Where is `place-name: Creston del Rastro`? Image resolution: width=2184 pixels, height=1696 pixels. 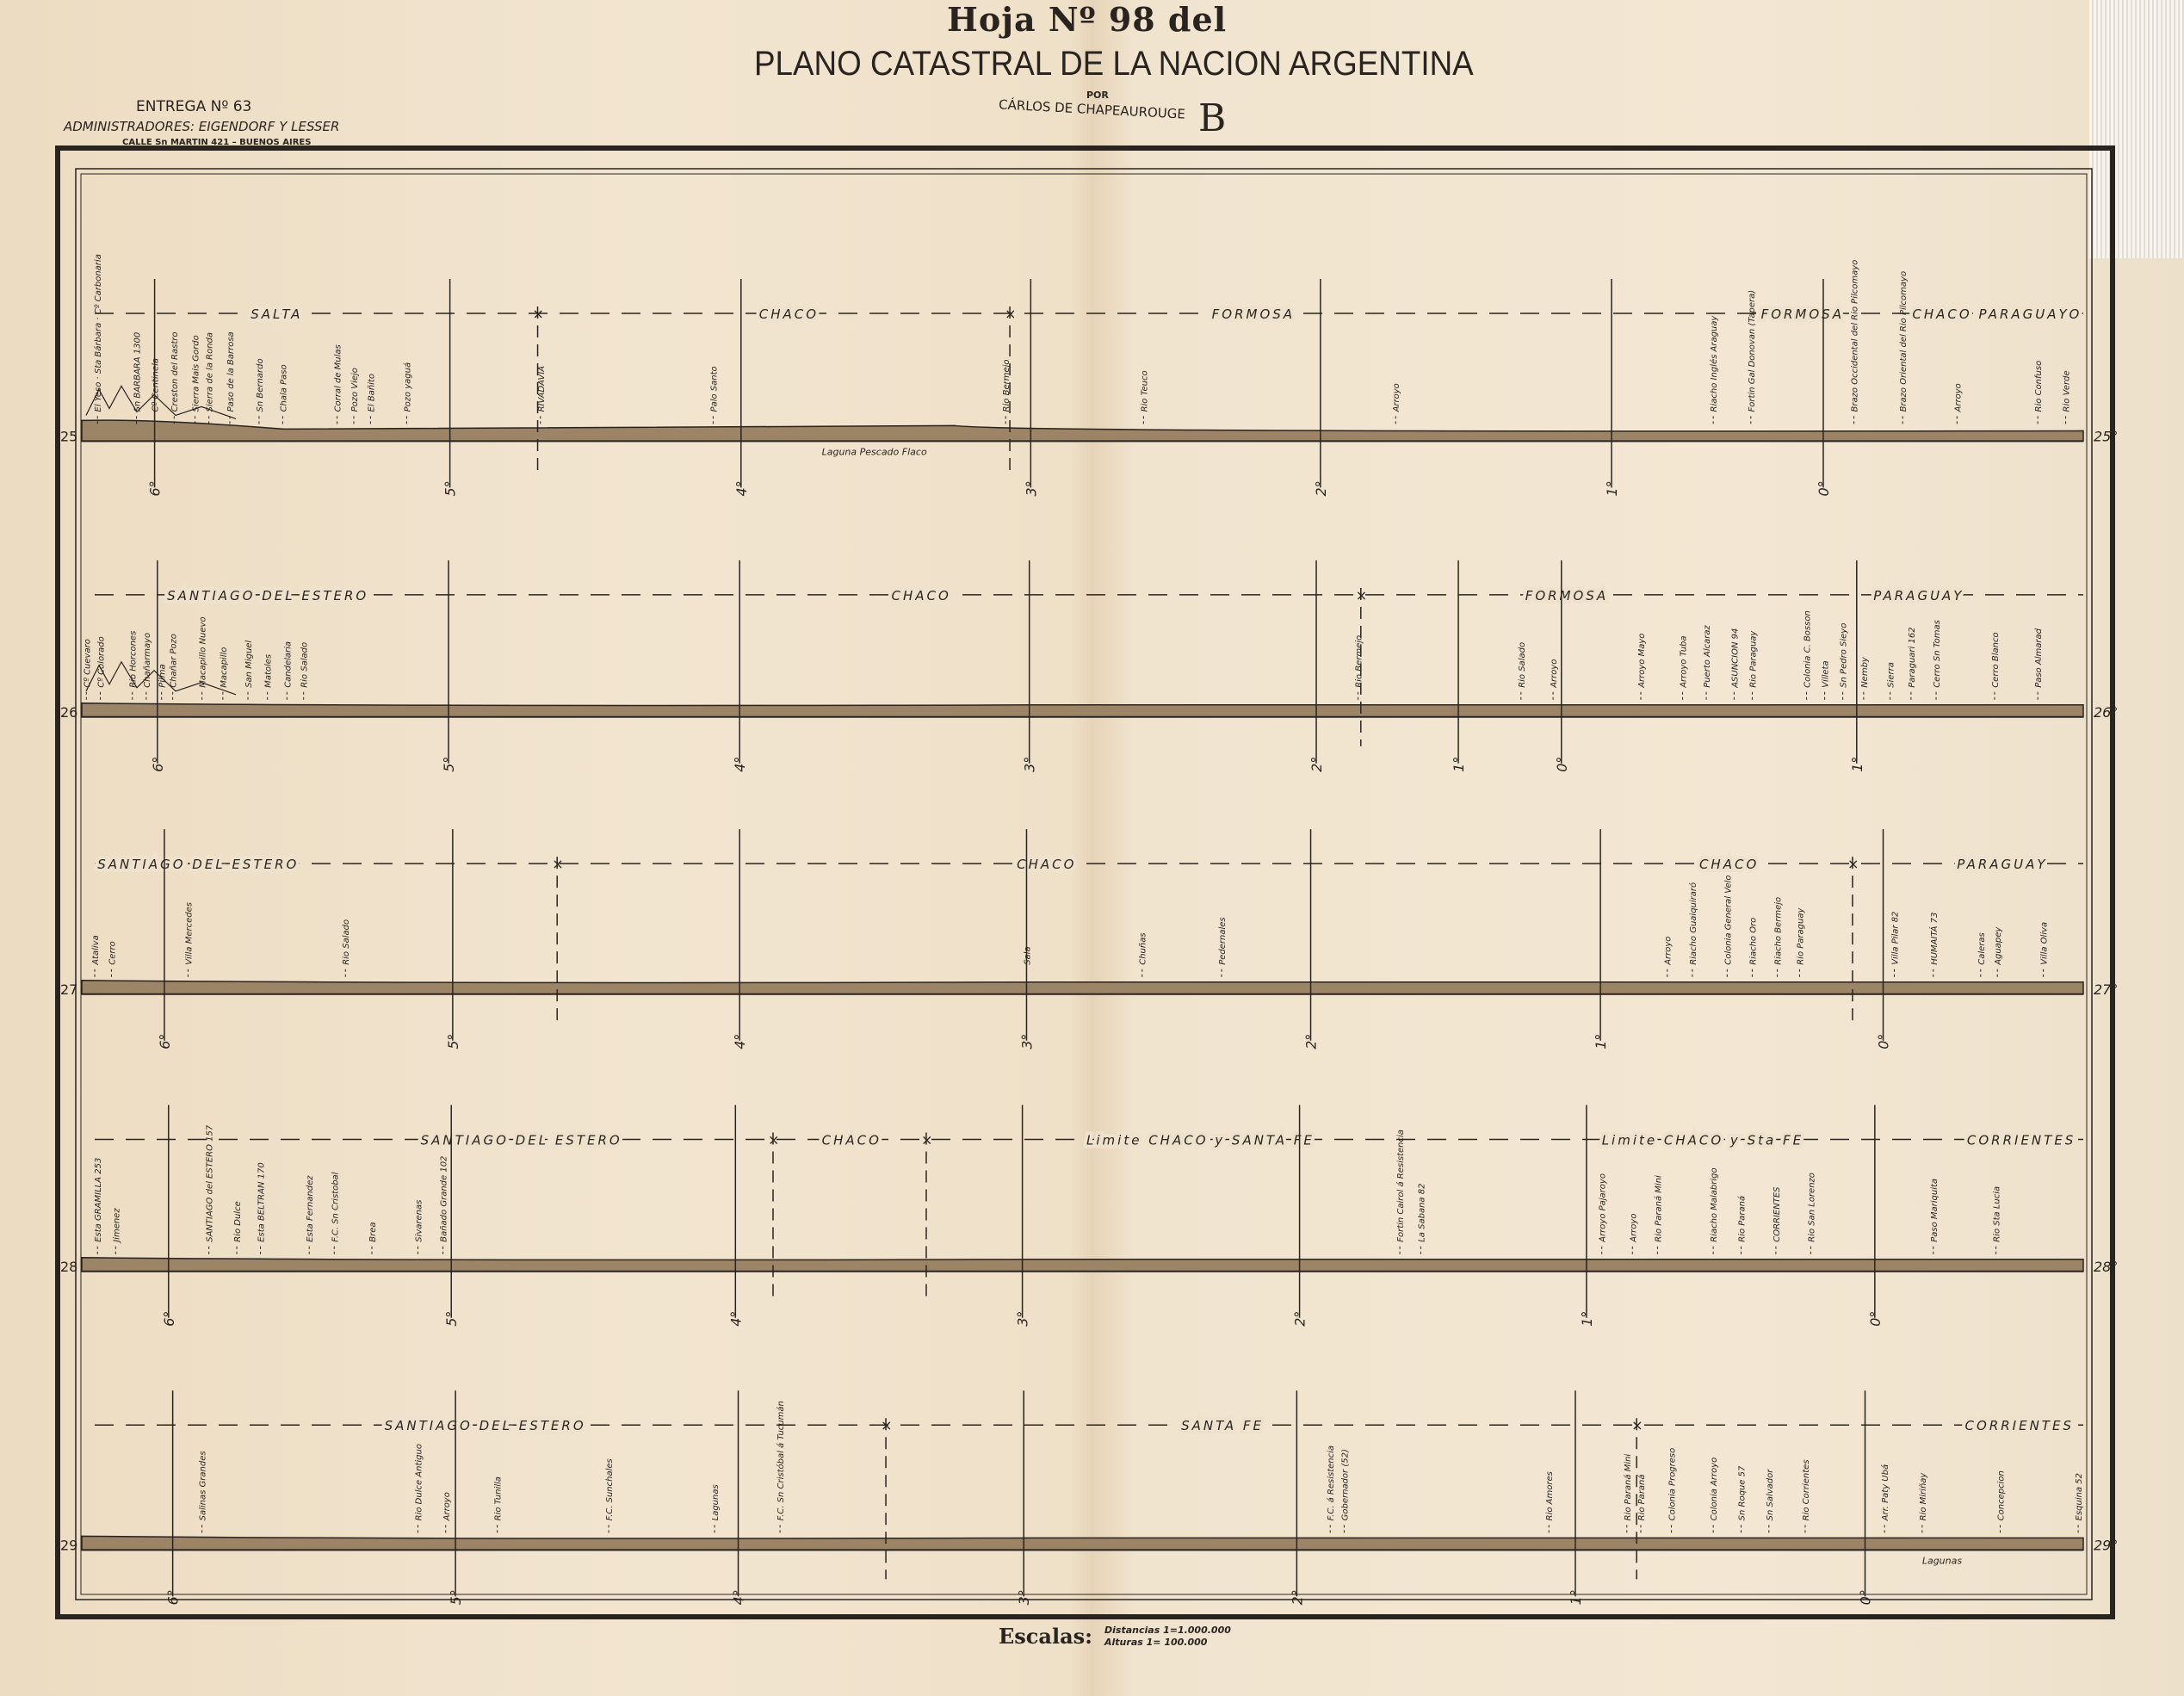 place-name: Creston del Rastro is located at coordinates (175, 372).